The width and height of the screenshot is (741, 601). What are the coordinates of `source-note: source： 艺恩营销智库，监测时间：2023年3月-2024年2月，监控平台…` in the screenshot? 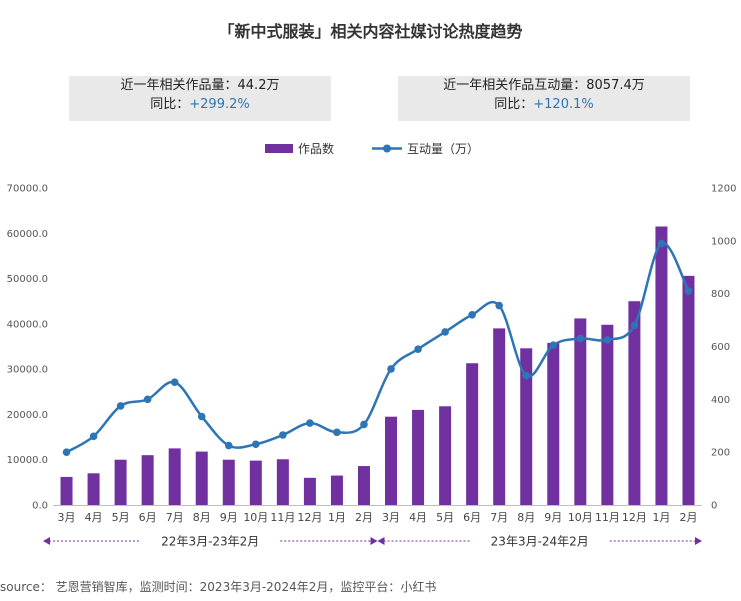 It's located at (218, 587).